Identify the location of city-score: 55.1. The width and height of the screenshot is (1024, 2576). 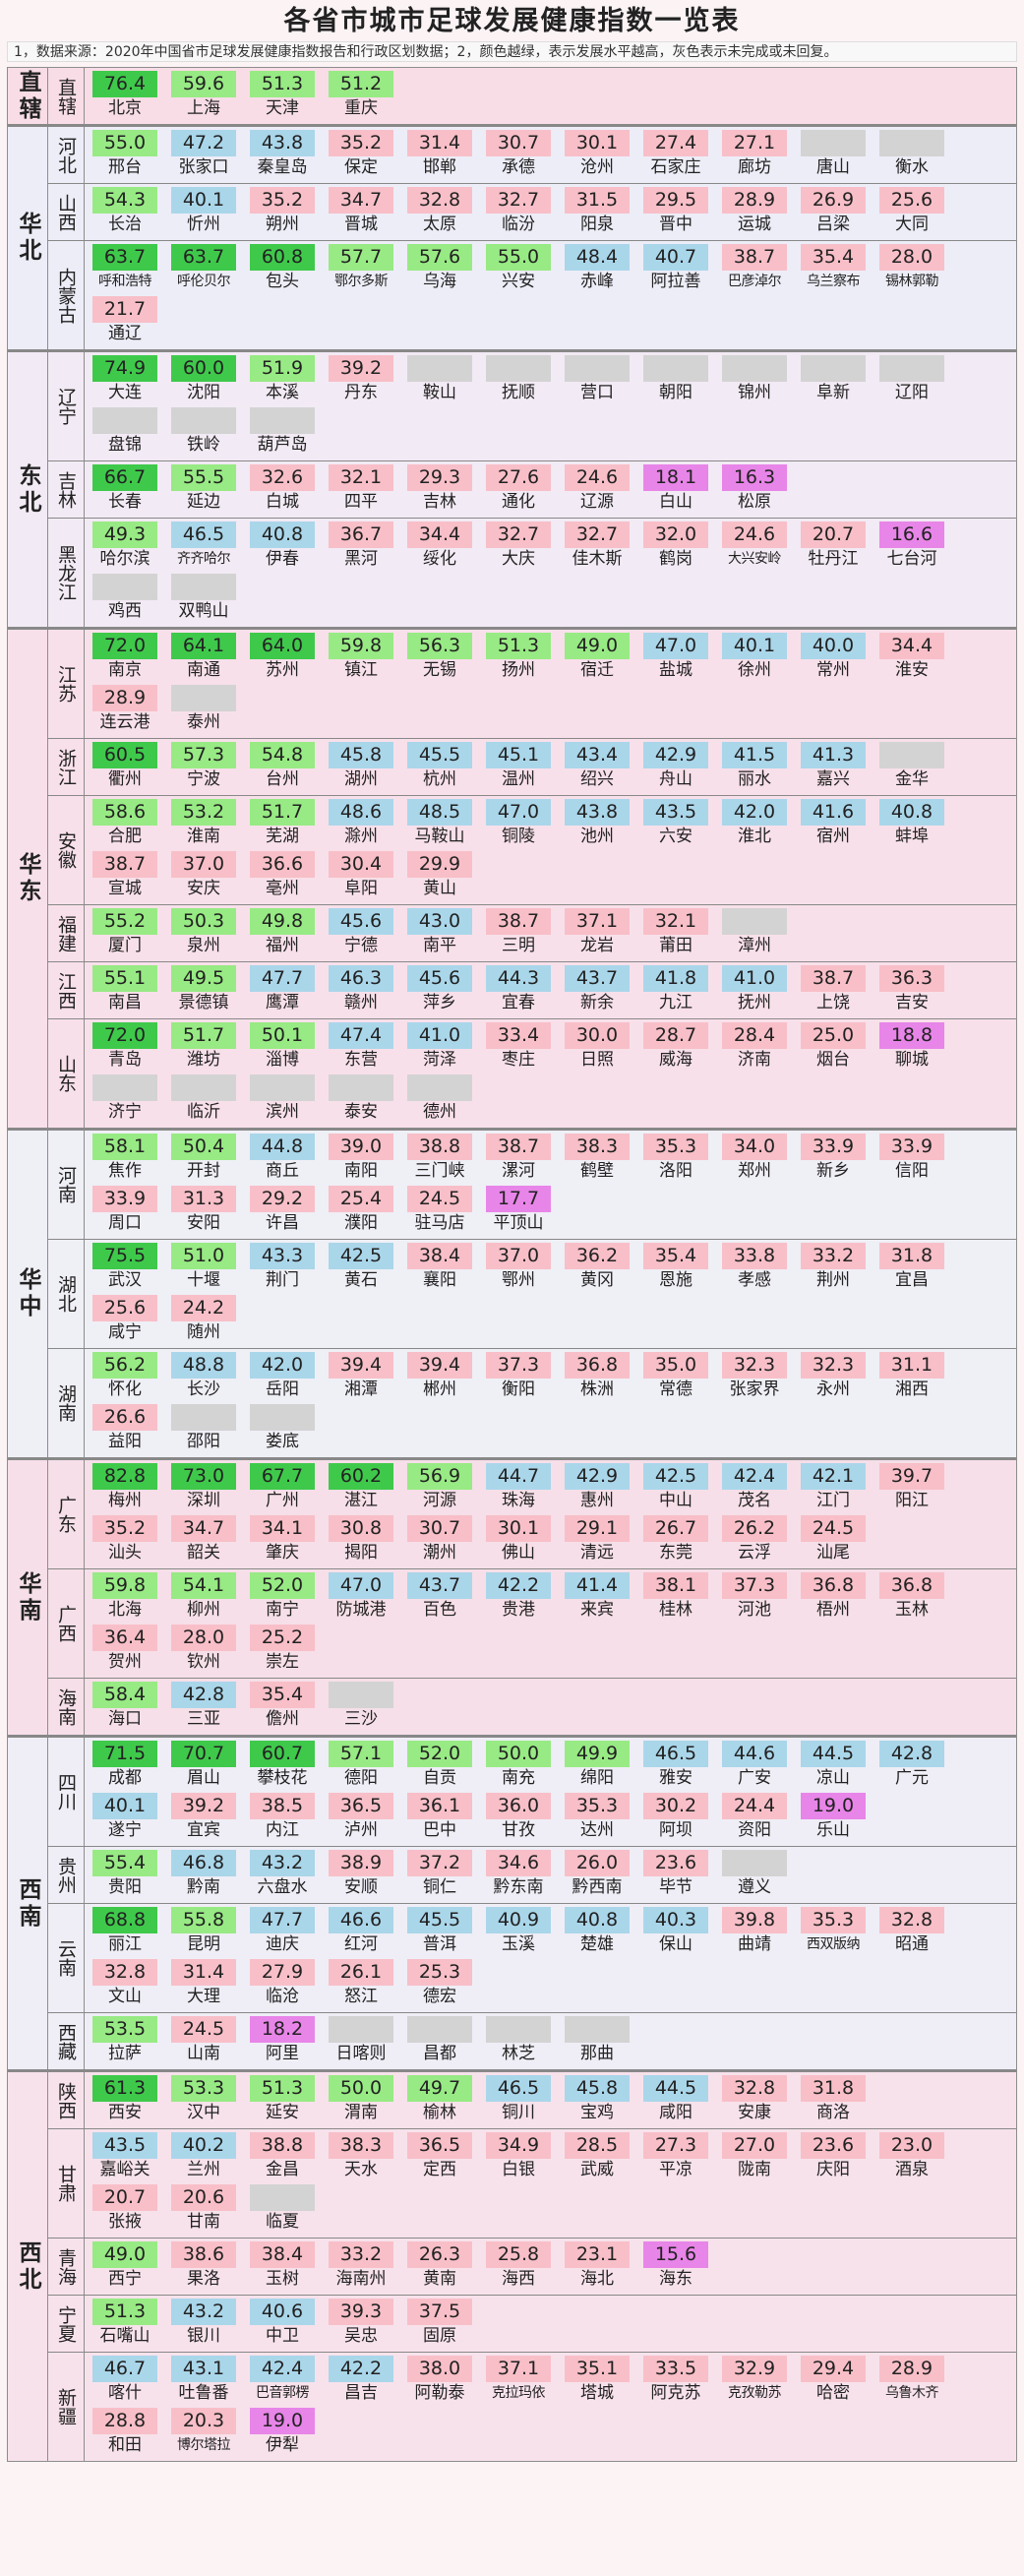
(124, 978).